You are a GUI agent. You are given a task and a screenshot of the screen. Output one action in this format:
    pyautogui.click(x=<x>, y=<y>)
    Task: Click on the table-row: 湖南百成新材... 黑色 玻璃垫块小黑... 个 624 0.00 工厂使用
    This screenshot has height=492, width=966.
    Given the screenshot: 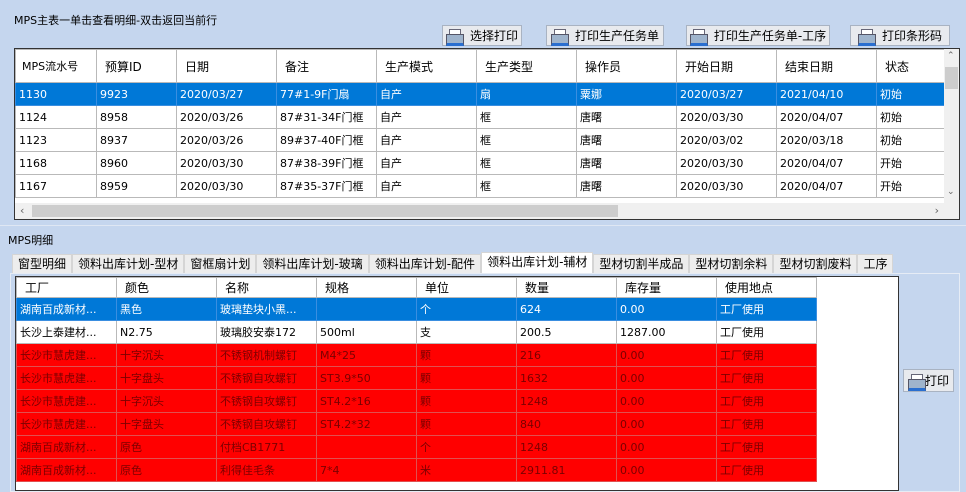 What is the action you would take?
    pyautogui.click(x=416, y=309)
    